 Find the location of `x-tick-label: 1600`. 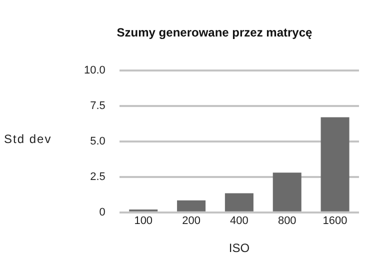

x-tick-label: 1600 is located at coordinates (335, 221).